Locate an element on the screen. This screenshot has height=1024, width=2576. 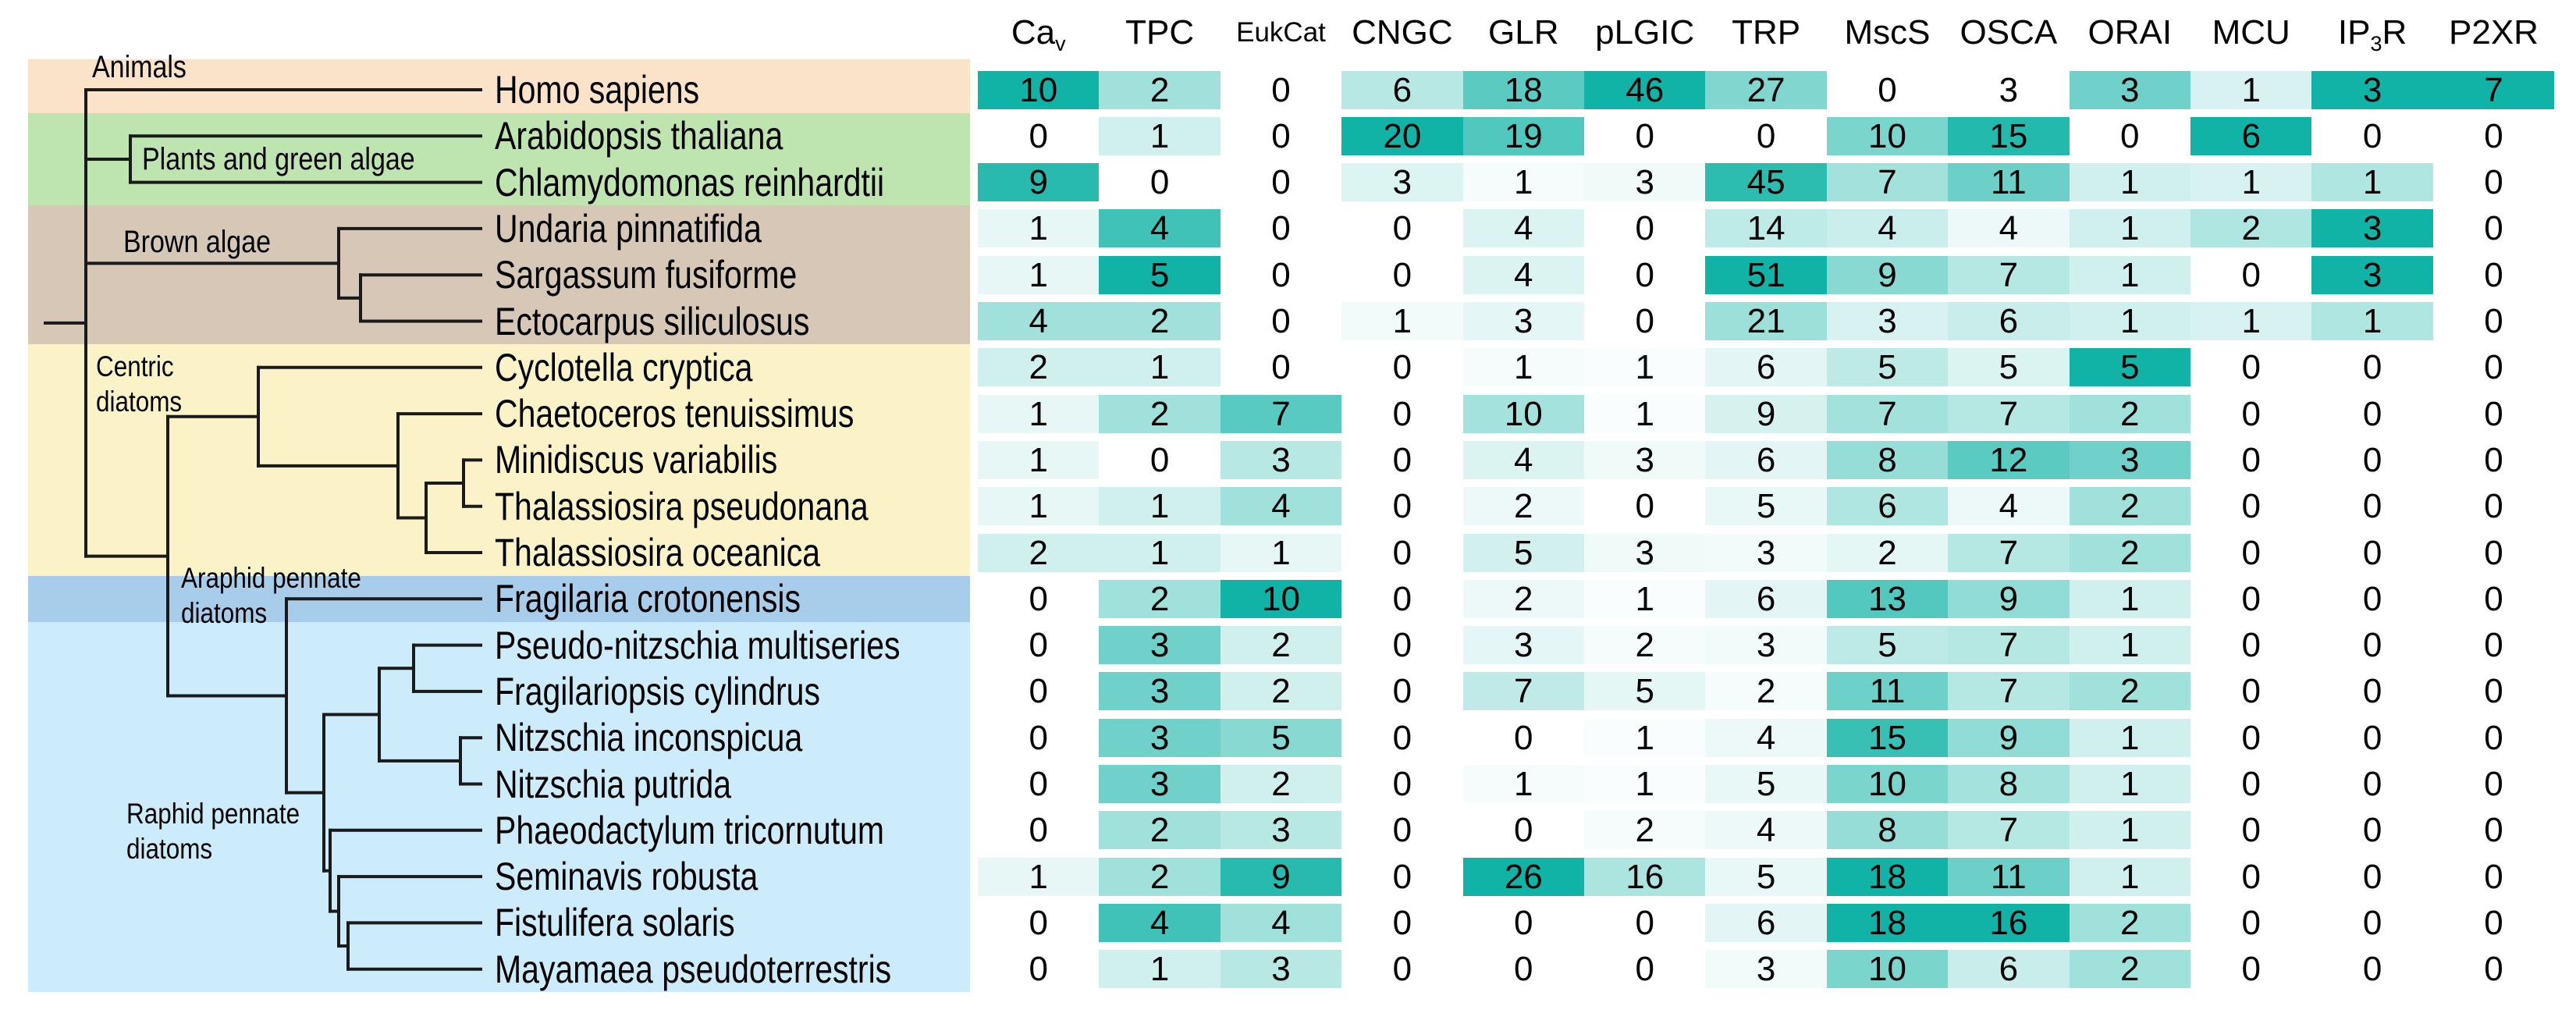
heatmap-cell: 45 is located at coordinates (1766, 182).